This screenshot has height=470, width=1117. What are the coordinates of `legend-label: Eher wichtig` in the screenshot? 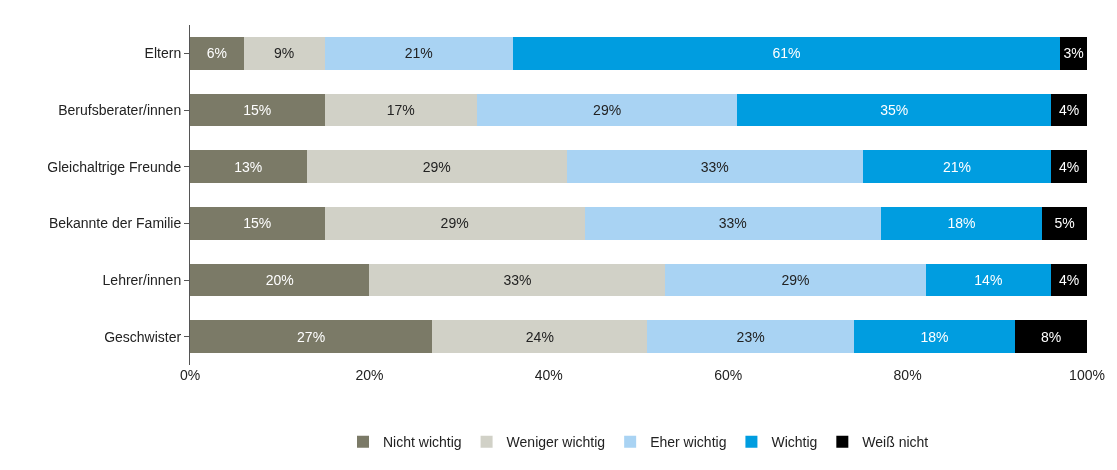 It's located at (688, 442).